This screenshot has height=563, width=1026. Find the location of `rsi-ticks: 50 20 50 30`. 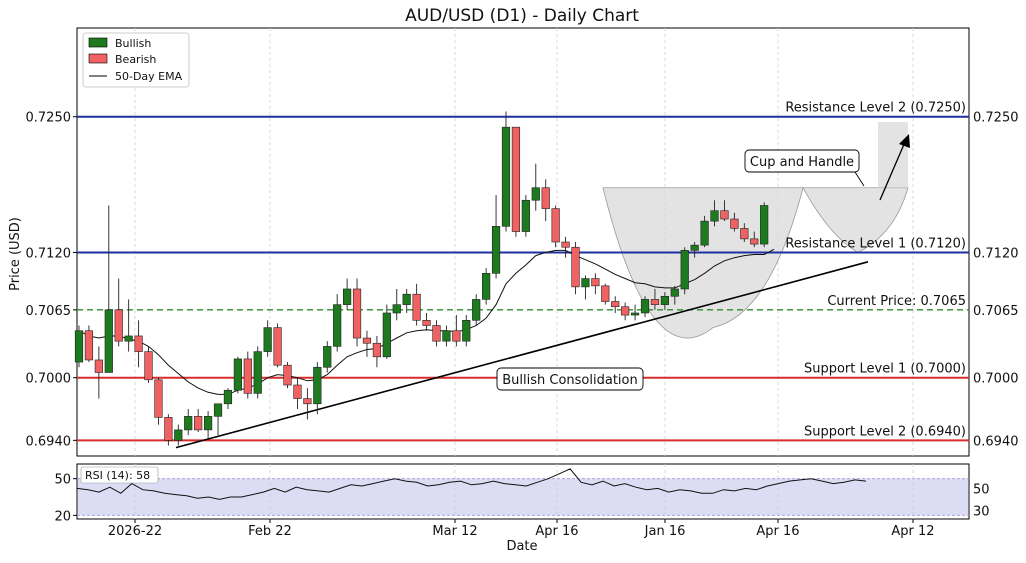

rsi-ticks: 50 20 50 30 is located at coordinates (521, 499).